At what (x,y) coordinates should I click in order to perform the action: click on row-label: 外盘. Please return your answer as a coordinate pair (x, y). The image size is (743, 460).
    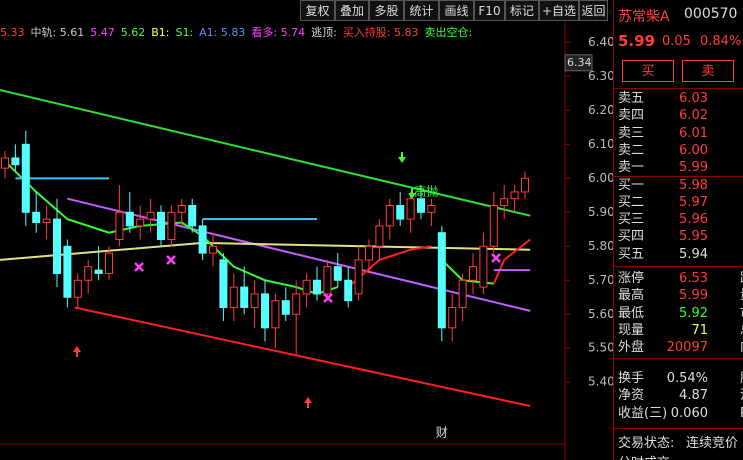
    Looking at the image, I should click on (631, 348).